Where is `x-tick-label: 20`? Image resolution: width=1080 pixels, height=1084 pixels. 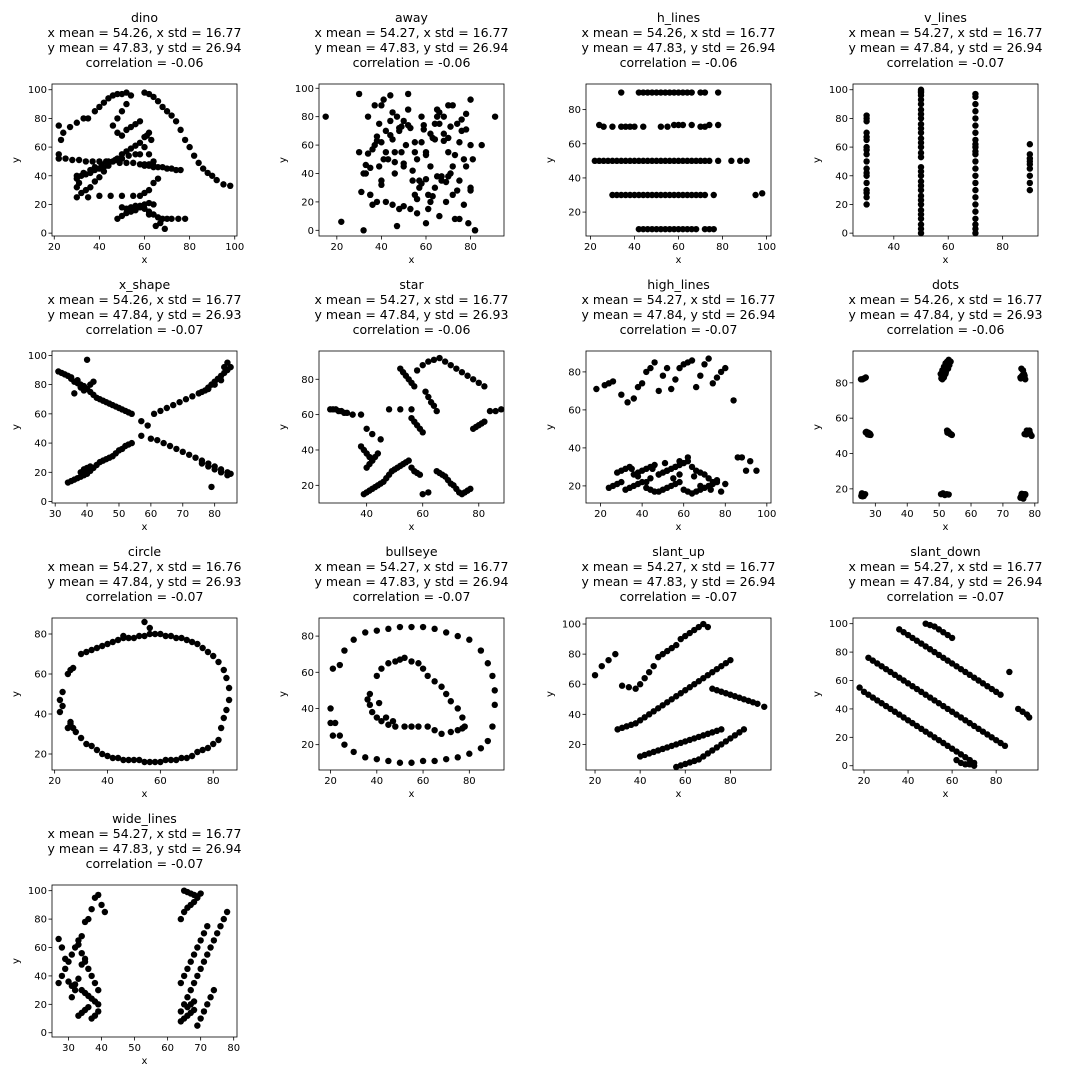 x-tick-label: 20 is located at coordinates (864, 781).